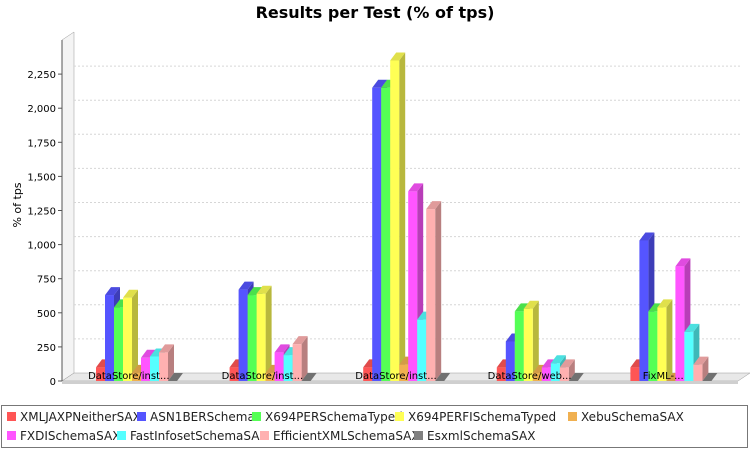 The image size is (750, 450). I want to click on legend-item: EsxmlSchemaSAX, so click(474, 436).